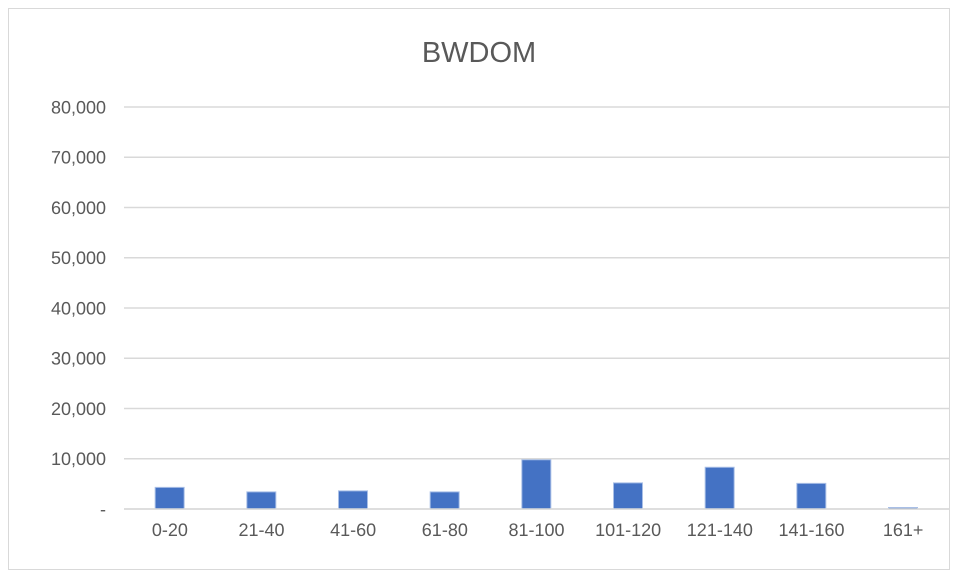  Describe the element at coordinates (811, 530) in the screenshot. I see `x-tick-label: 141-160` at that location.